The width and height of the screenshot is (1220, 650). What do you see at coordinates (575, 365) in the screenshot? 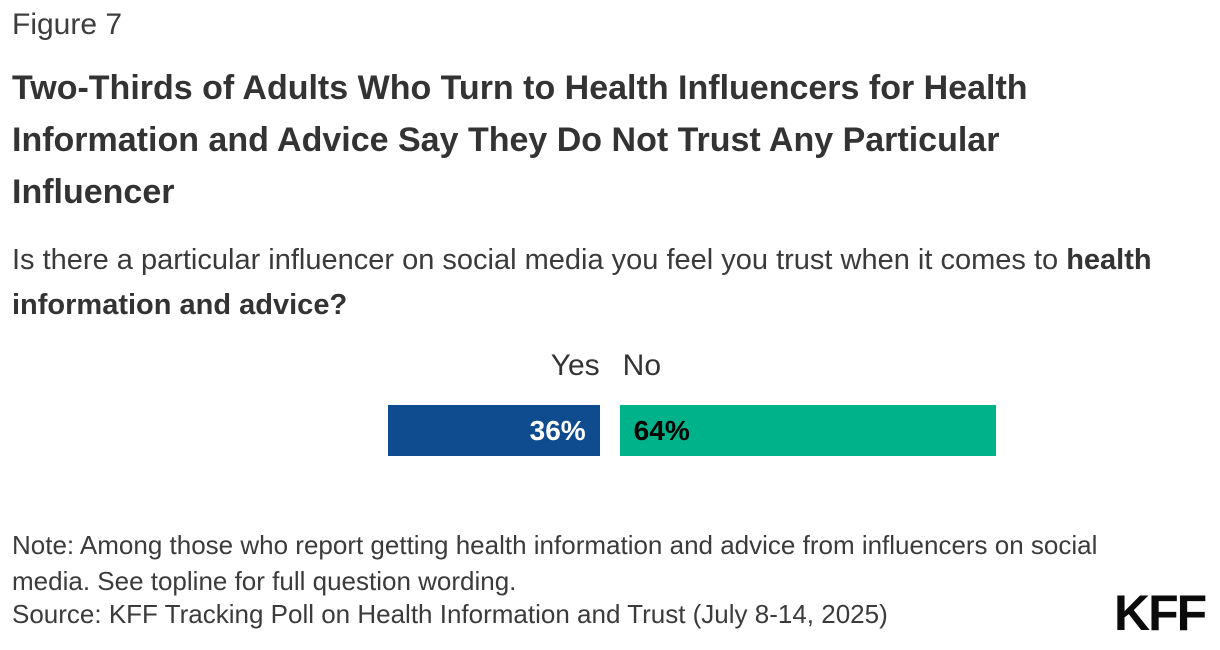
I see `category-label-yes: Yes` at bounding box center [575, 365].